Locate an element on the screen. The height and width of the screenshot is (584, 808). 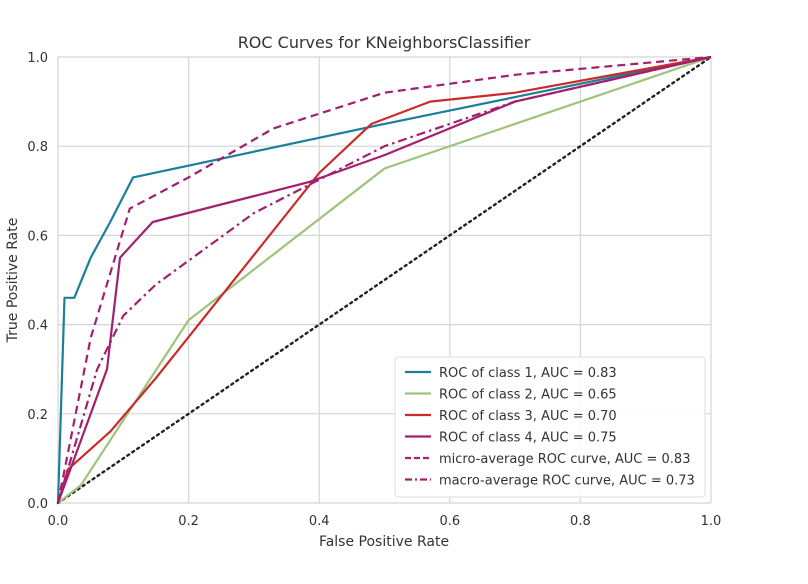
y-axis-label: True Positive Rate is located at coordinates (13, 281).